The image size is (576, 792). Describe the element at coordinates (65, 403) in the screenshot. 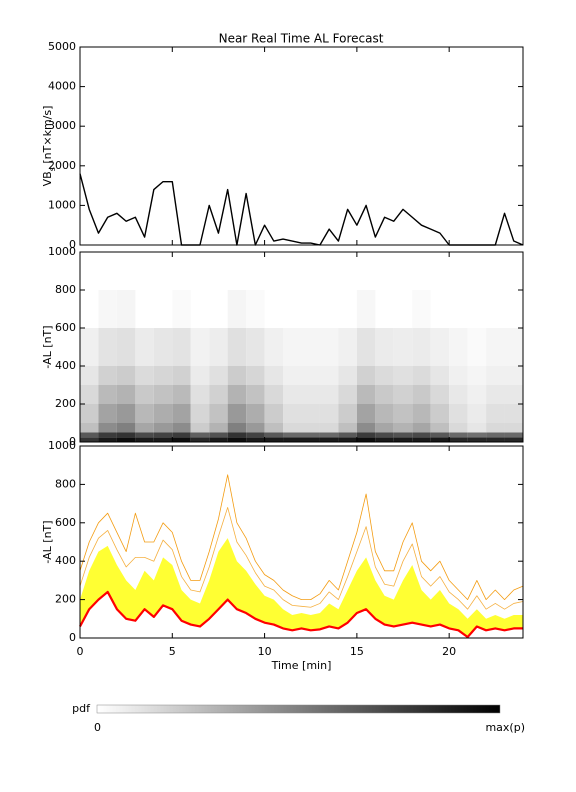

I see `y-tick-label: 200` at that location.